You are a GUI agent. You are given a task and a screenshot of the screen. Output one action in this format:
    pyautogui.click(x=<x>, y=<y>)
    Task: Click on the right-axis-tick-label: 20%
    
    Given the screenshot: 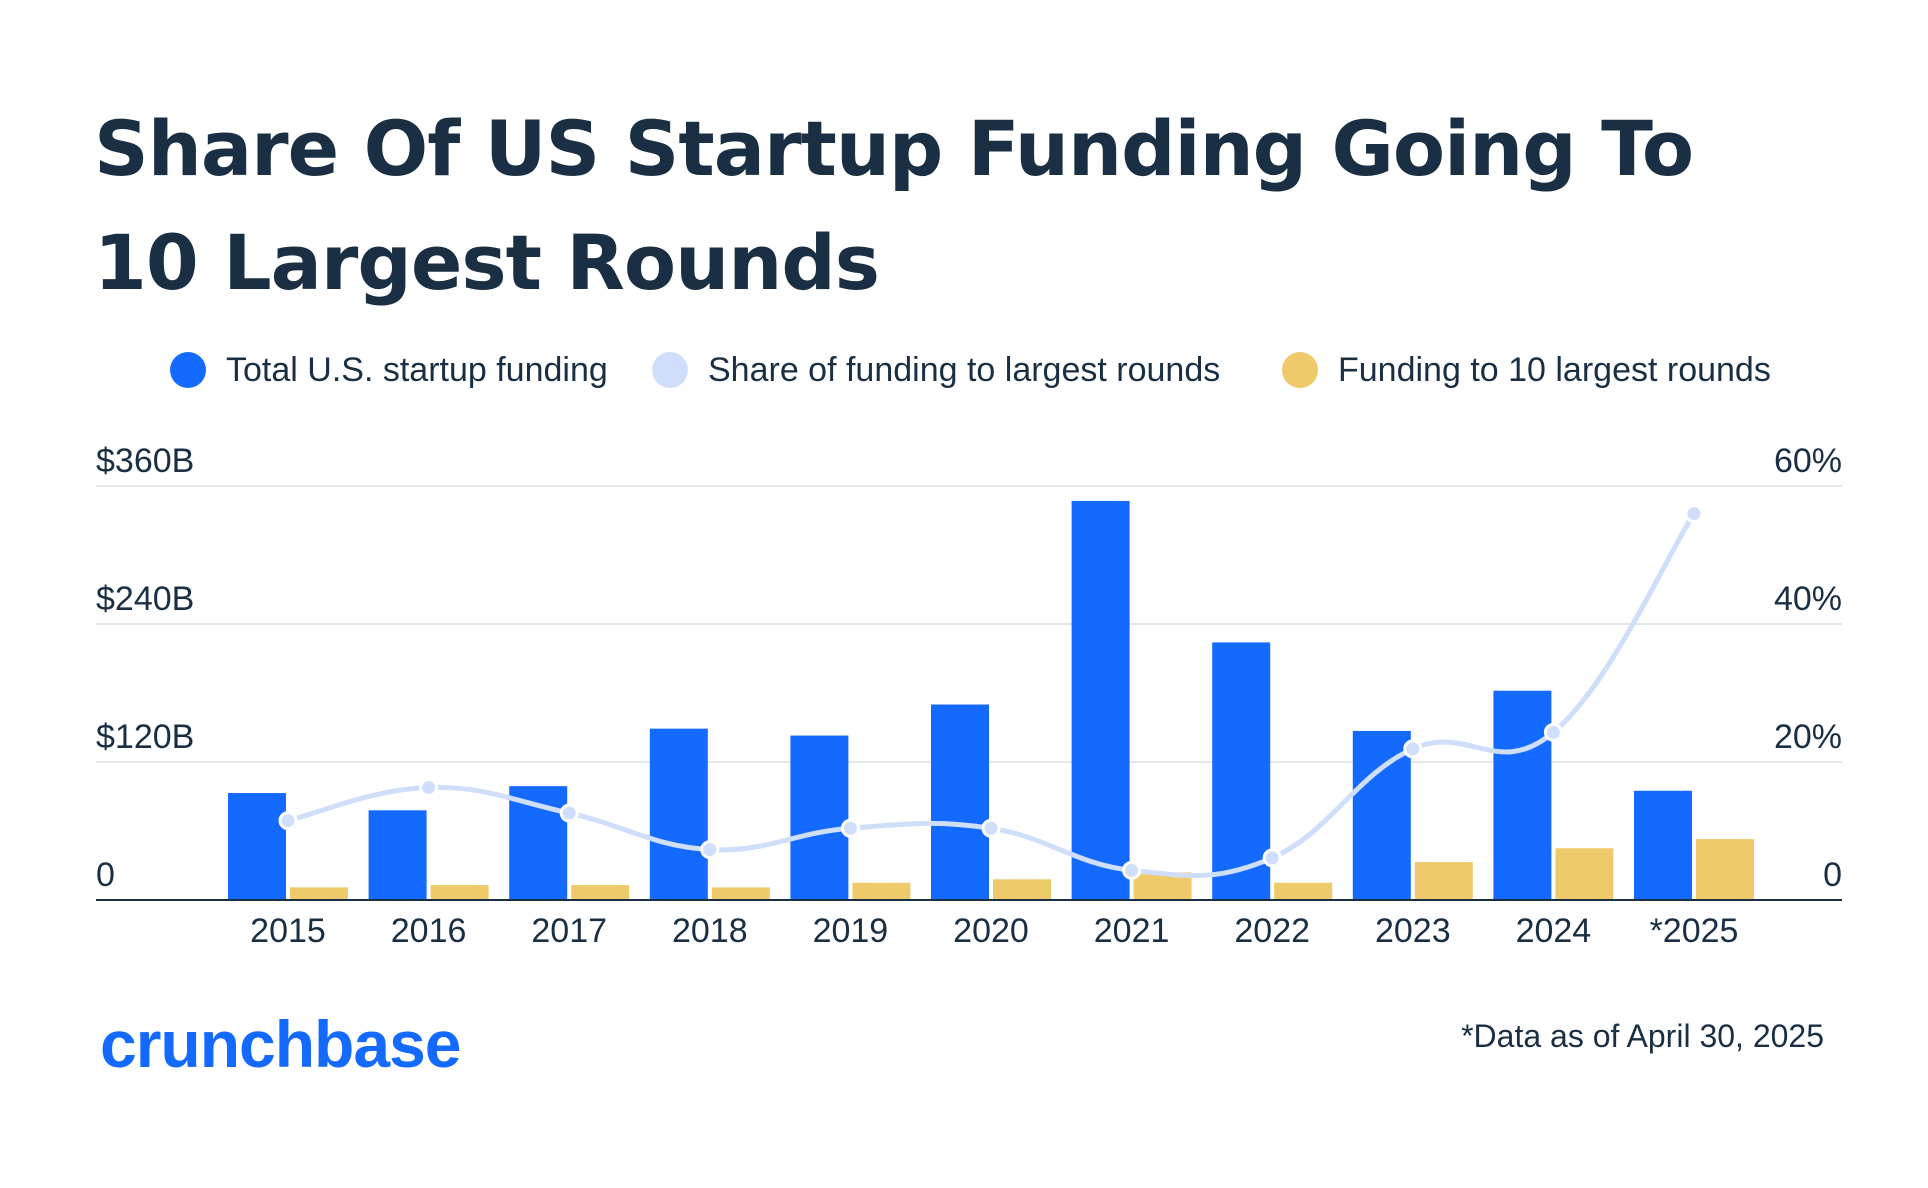 What is the action you would take?
    pyautogui.click(x=1808, y=737)
    